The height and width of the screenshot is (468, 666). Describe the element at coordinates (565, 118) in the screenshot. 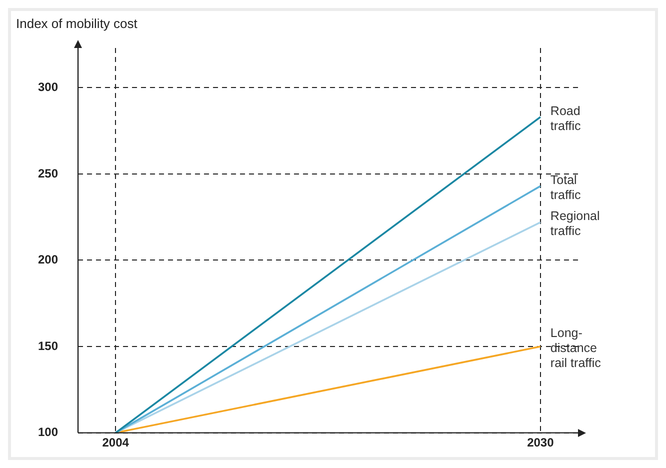

I see `series-label: Road traffic` at that location.